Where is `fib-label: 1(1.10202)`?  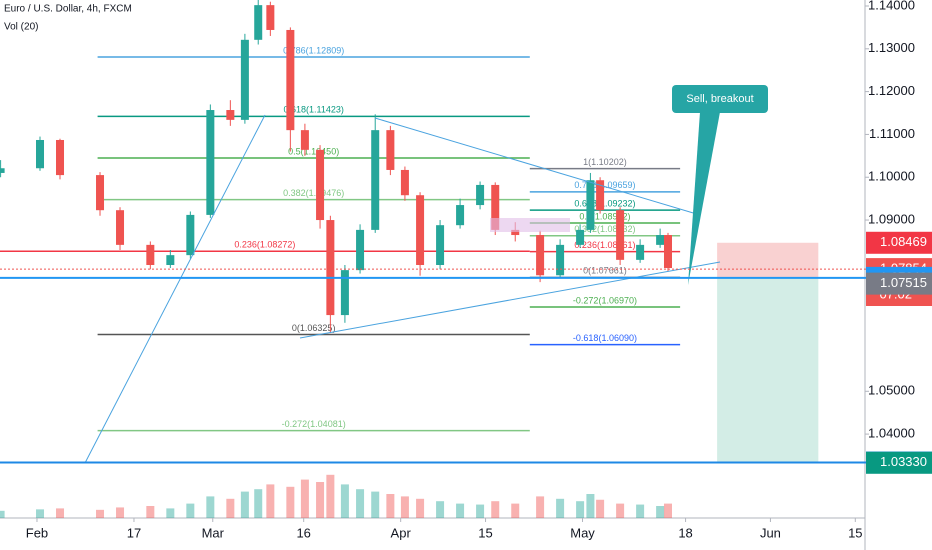 fib-label: 1(1.10202) is located at coordinates (605, 162).